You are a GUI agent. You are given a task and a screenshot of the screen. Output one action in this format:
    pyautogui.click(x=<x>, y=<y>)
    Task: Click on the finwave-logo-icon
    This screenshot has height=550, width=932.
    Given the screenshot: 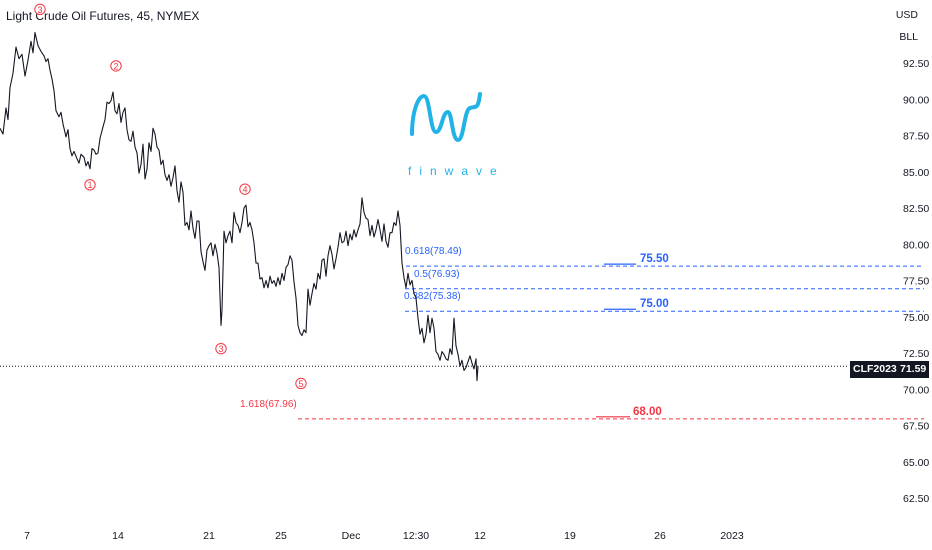 What is the action you would take?
    pyautogui.click(x=446, y=117)
    